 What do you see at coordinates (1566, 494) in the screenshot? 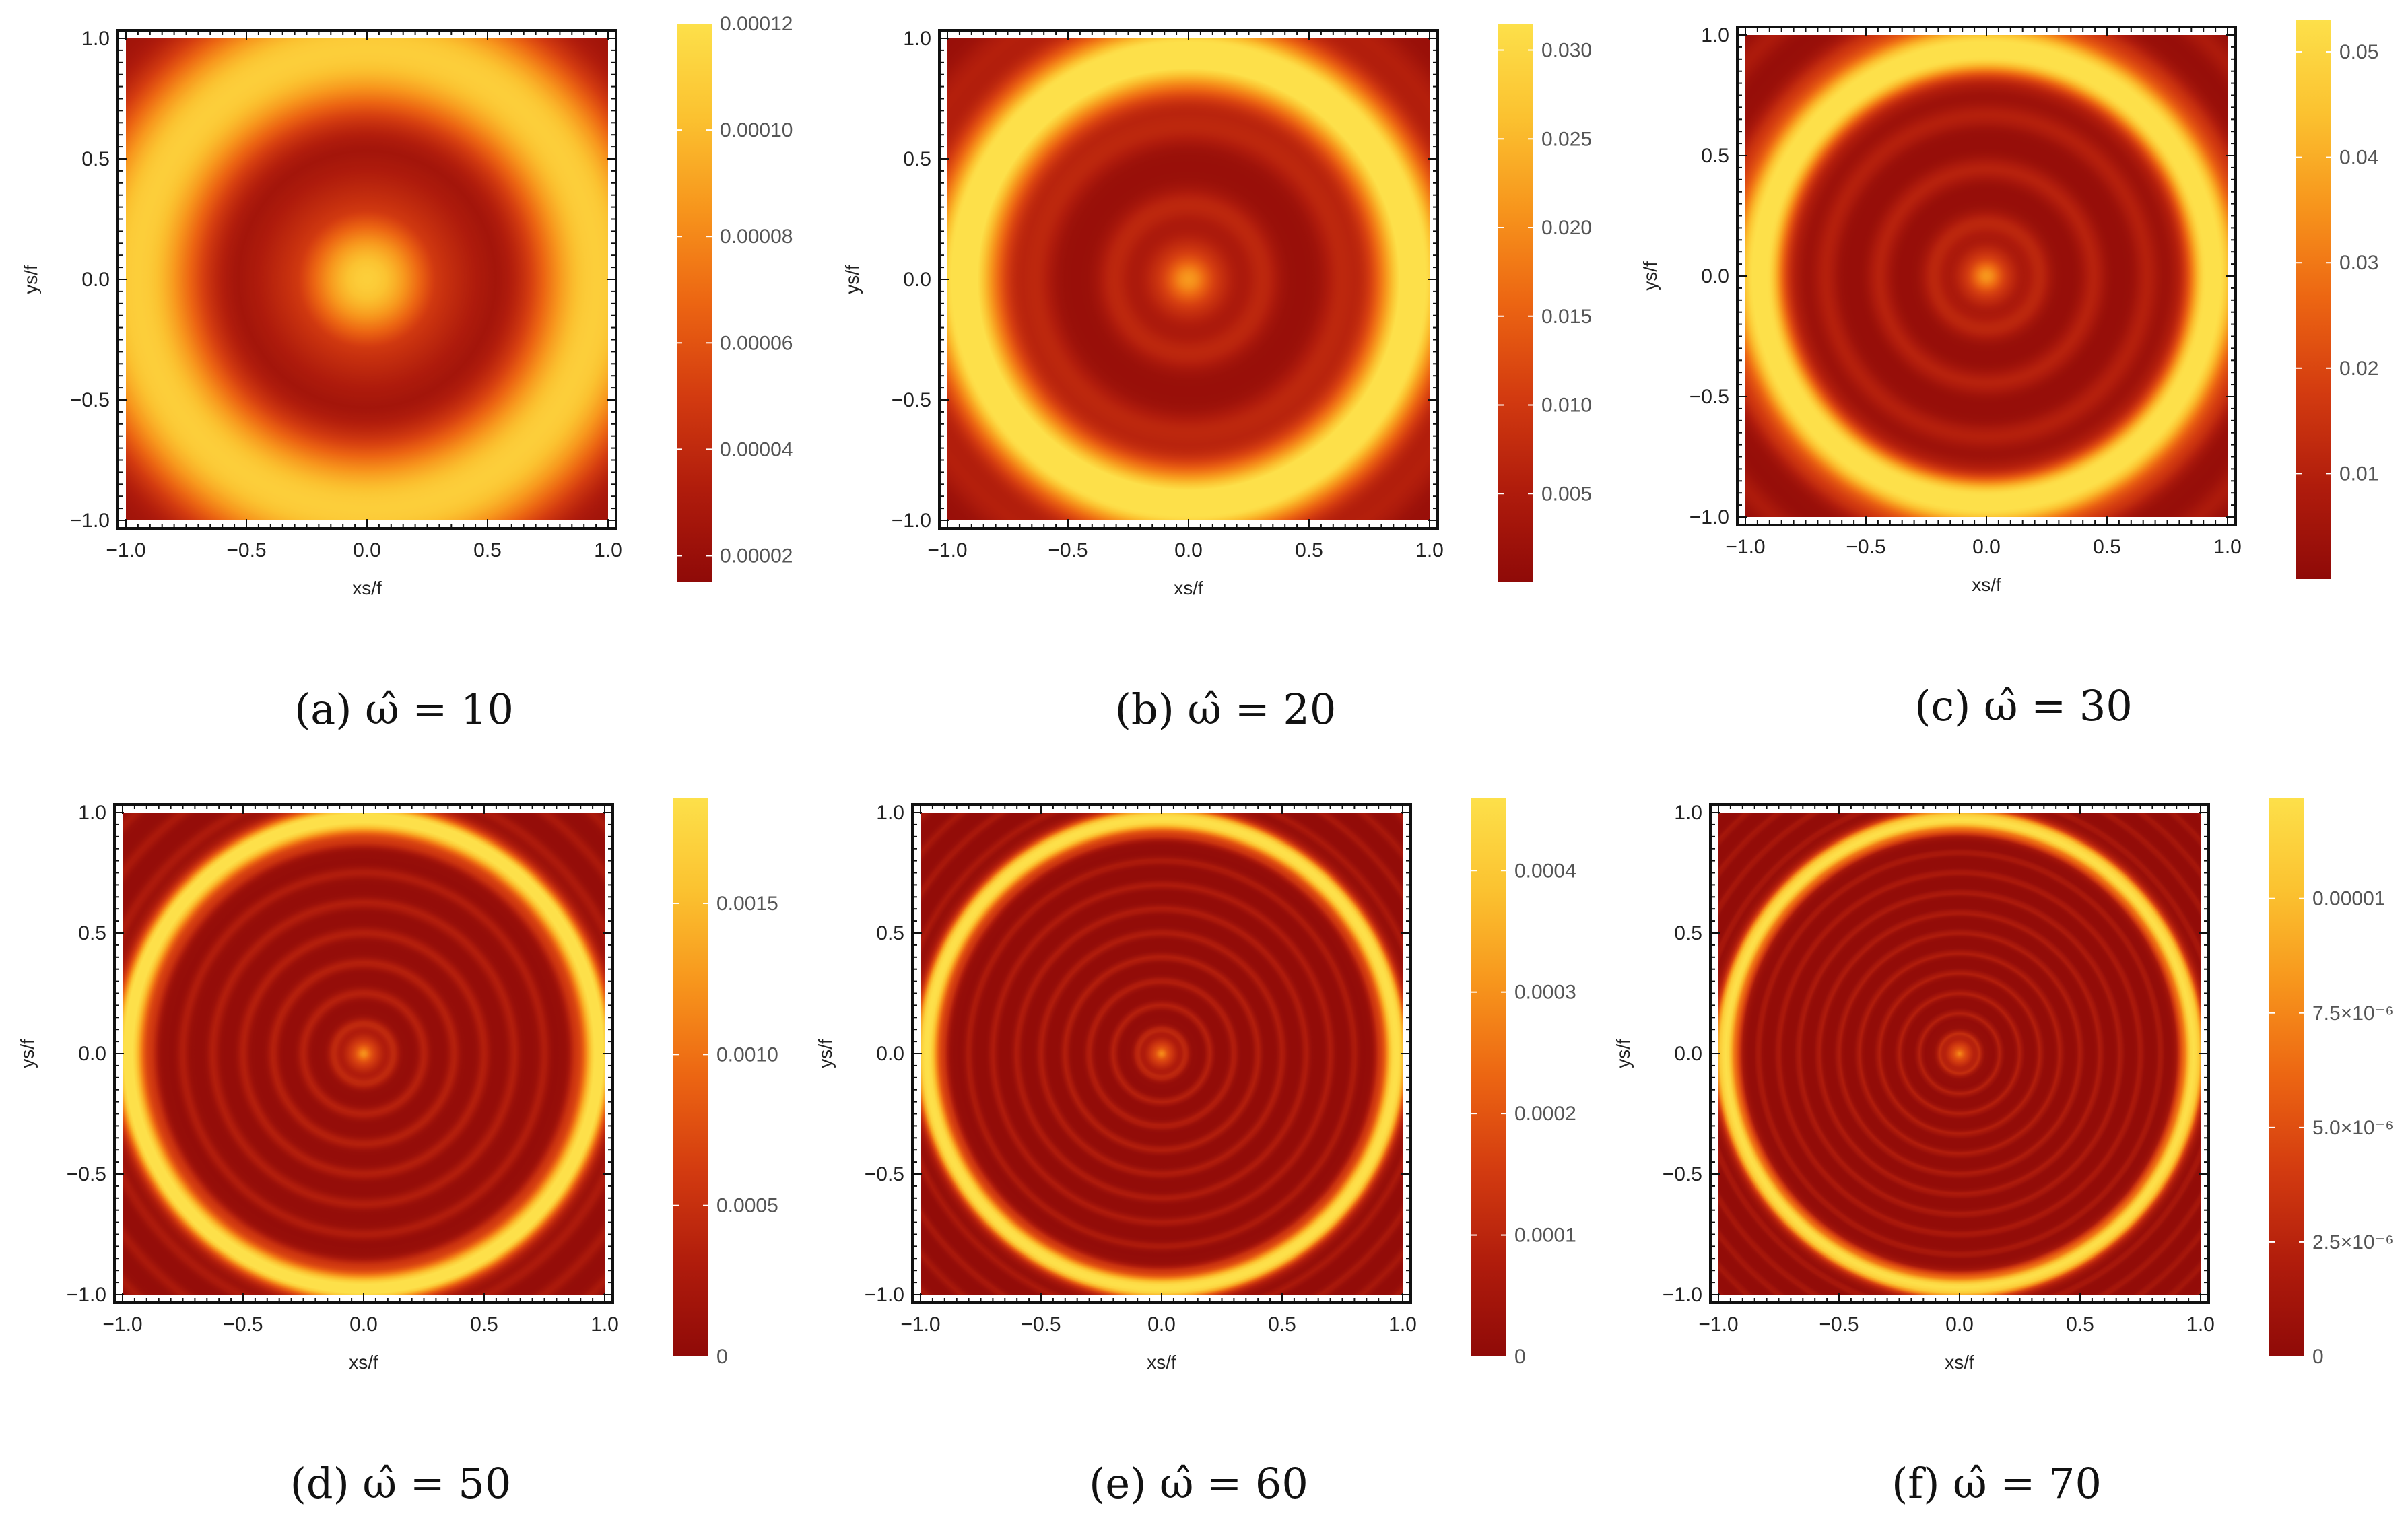
I see `colorbar-tick-label: 0.005` at bounding box center [1566, 494].